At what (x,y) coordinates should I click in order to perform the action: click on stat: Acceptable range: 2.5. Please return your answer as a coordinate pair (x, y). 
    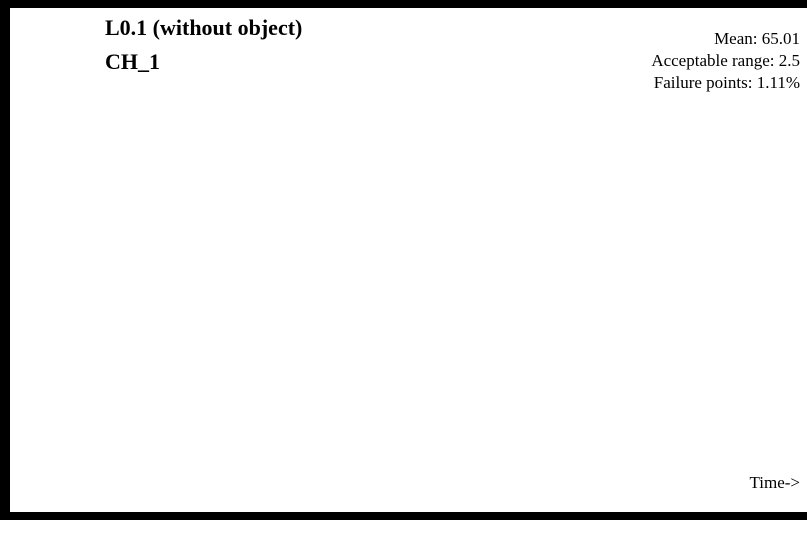
    Looking at the image, I should click on (725, 60).